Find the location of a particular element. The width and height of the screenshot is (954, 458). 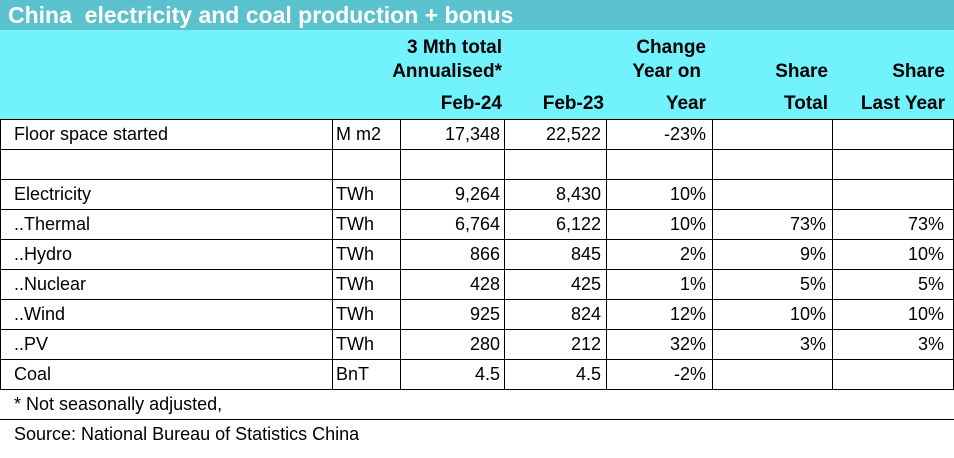

row-label: ..Nuclear is located at coordinates (50, 284).